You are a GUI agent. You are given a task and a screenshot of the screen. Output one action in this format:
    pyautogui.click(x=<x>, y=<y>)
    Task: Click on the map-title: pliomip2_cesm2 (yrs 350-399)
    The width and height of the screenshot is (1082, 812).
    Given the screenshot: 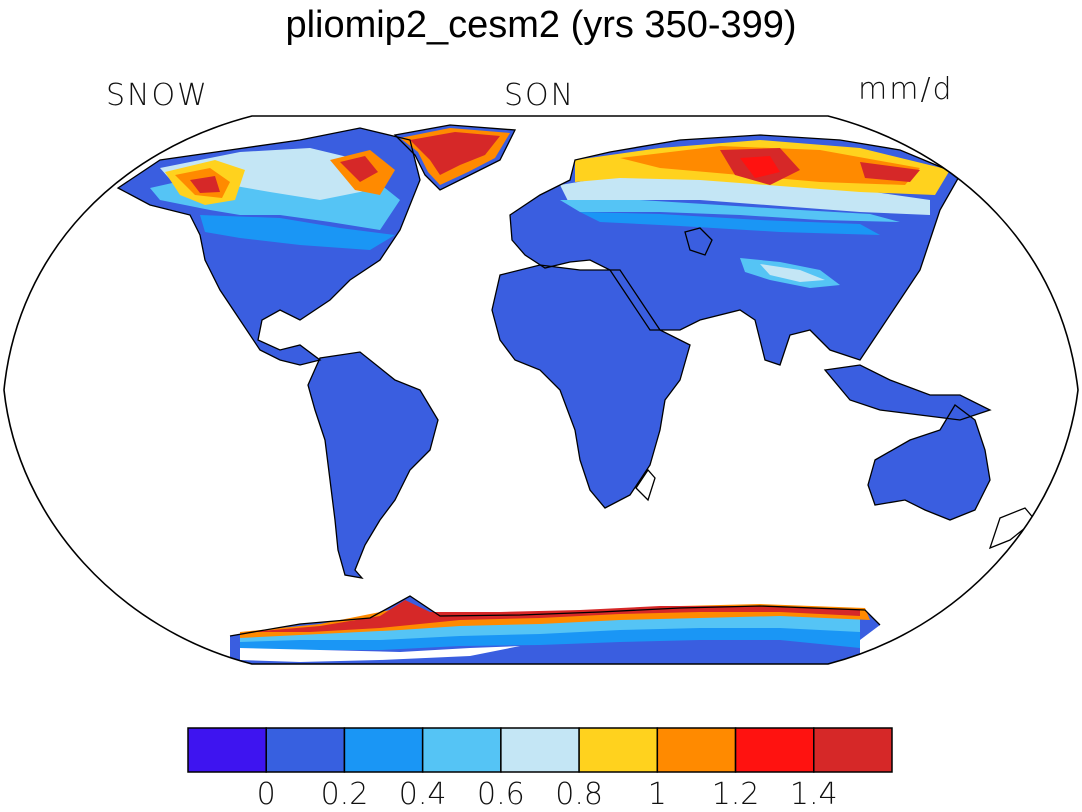 What is the action you would take?
    pyautogui.click(x=541, y=25)
    